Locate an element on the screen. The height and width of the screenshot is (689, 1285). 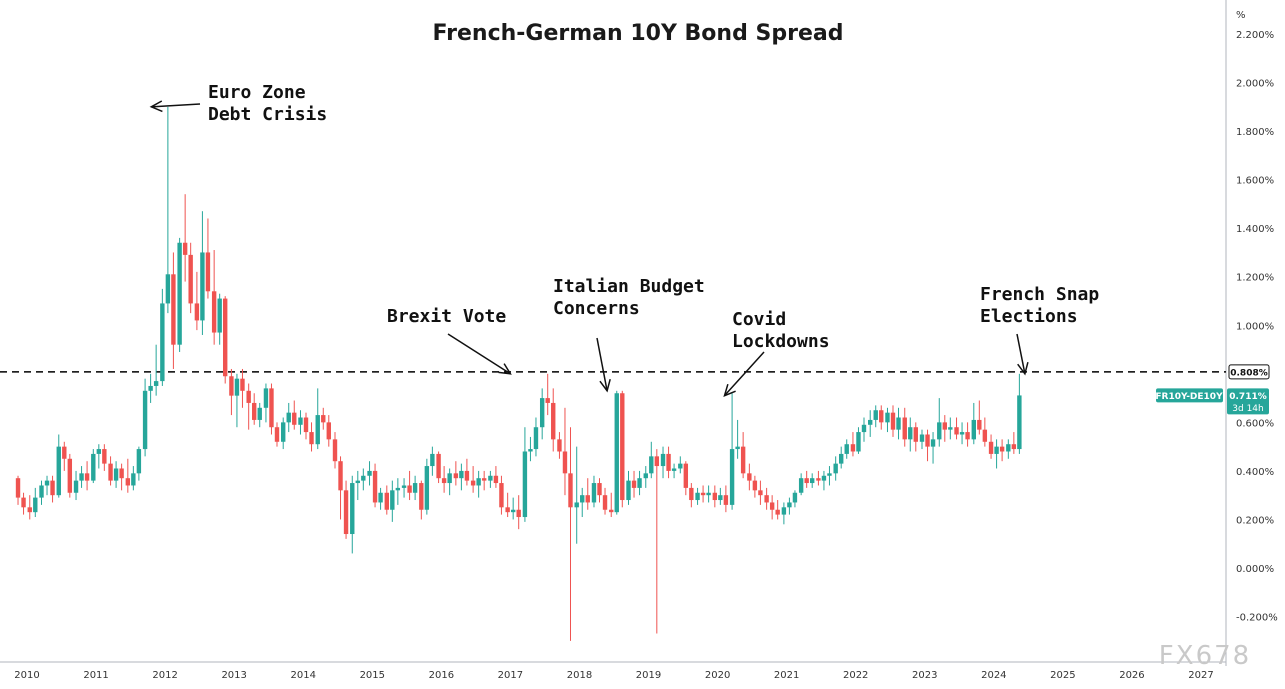
reference-badge-box is located at coordinates (1249, 372).